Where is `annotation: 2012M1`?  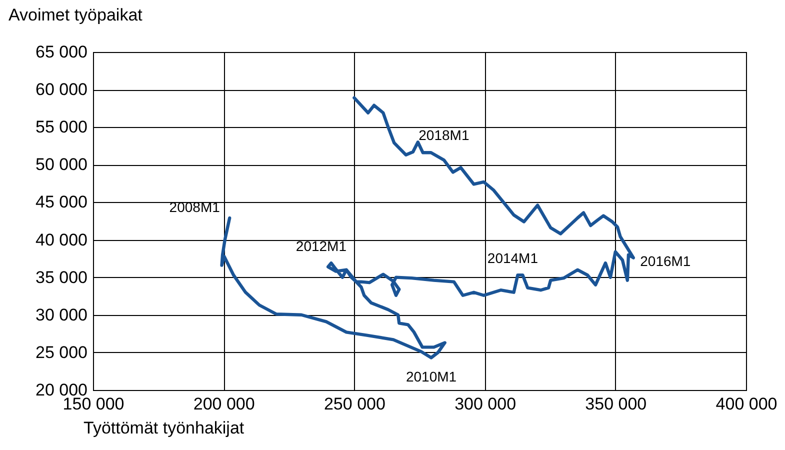 annotation: 2012M1 is located at coordinates (321, 246).